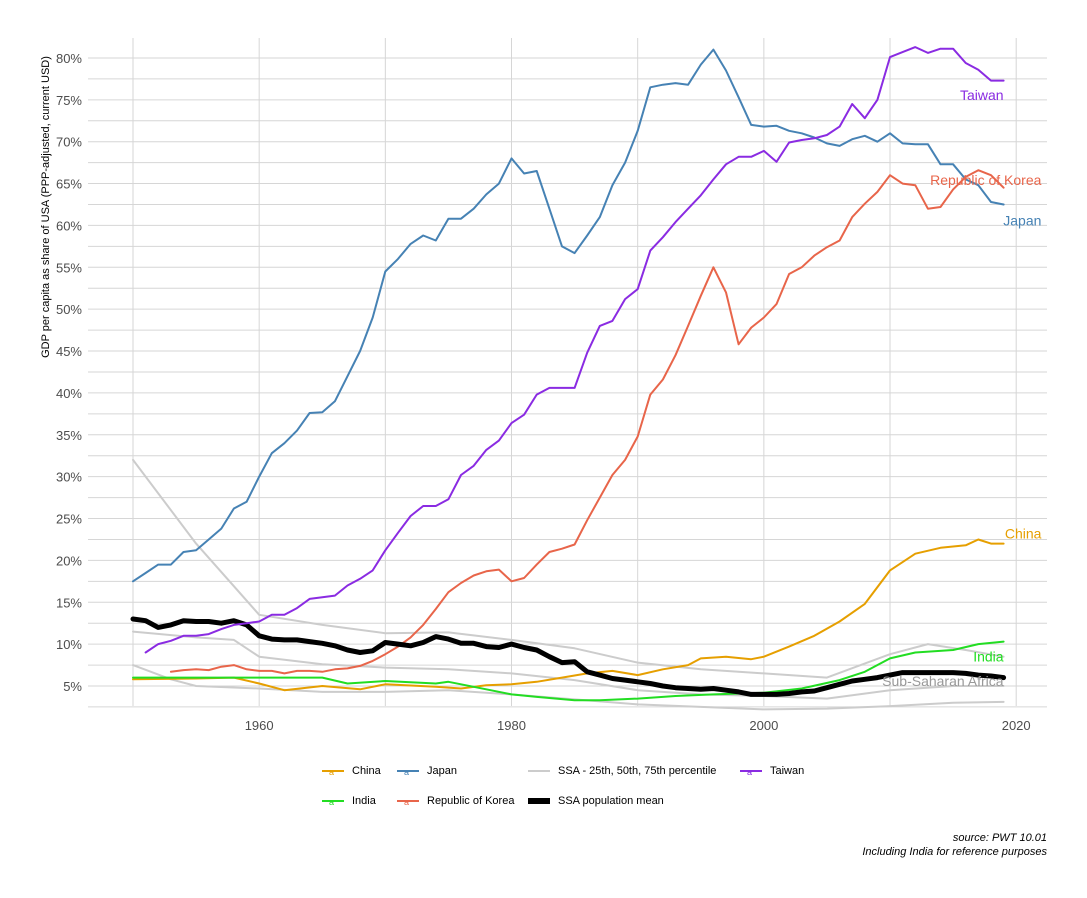 Image resolution: width=1087 pixels, height=898 pixels. Describe the element at coordinates (69, 435) in the screenshot. I see `y-tick-label: 35%` at that location.